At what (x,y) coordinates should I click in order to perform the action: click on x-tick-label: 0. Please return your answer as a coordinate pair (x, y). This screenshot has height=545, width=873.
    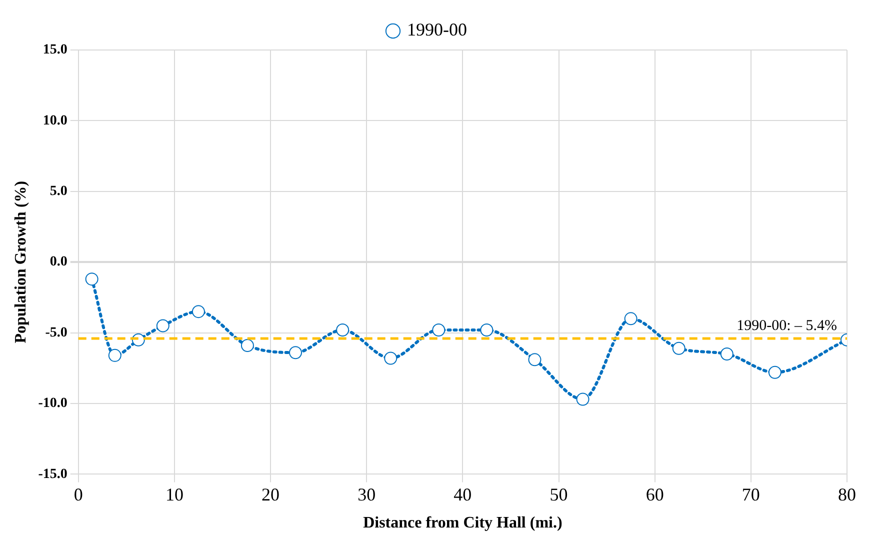
    Looking at the image, I should click on (78, 494).